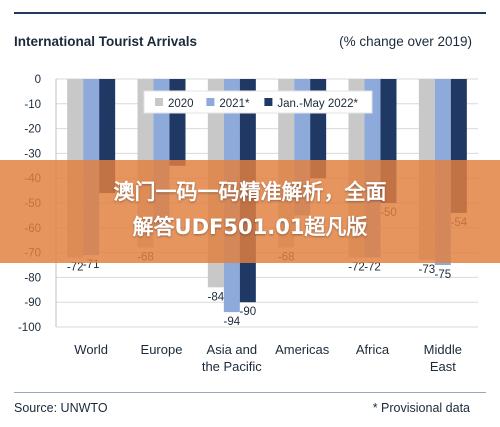 Image resolution: width=500 pixels, height=427 pixels. What do you see at coordinates (250, 392) in the screenshot?
I see `bottom-rule` at bounding box center [250, 392].